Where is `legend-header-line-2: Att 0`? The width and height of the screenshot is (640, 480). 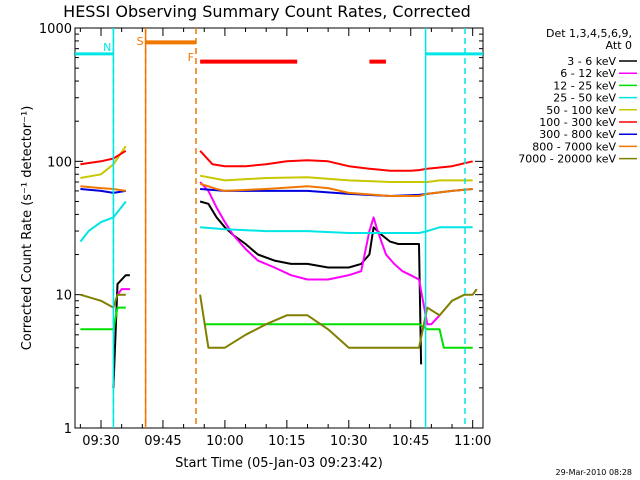
legend-header-line-2: Att 0 is located at coordinates (619, 45).